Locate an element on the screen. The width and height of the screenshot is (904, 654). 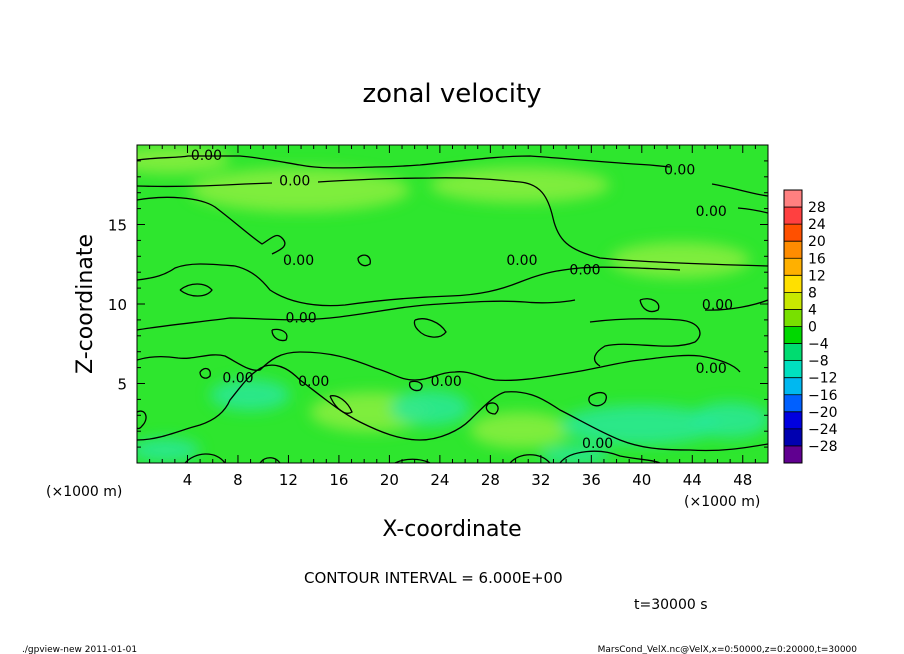
colorbar-label: −24 is located at coordinates (823, 430).